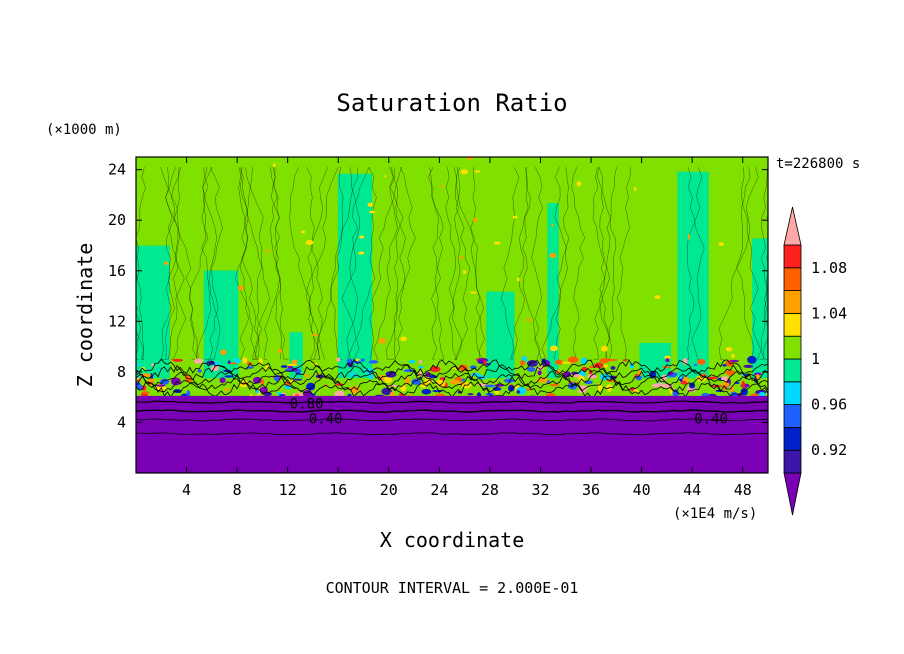 The width and height of the screenshot is (904, 654). I want to click on contour-label: 0.40, so click(326, 420).